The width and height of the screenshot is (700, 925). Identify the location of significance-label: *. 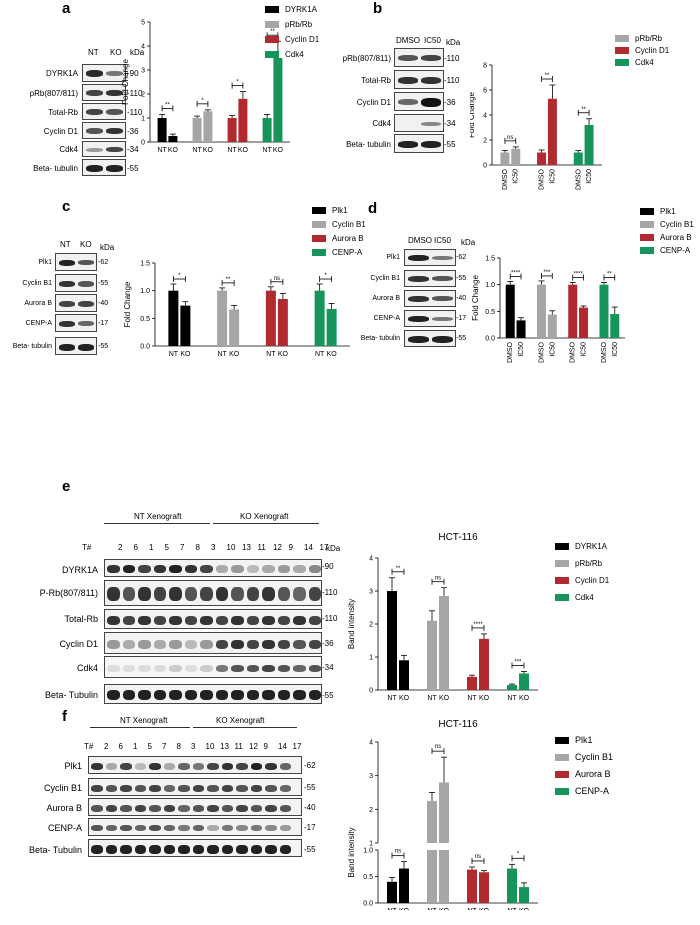
(202, 101).